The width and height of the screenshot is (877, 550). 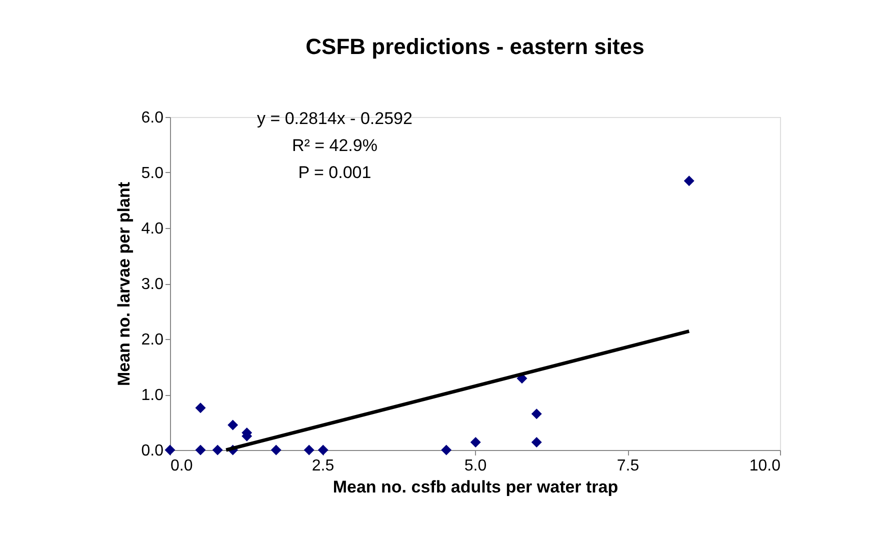 What do you see at coordinates (152, 395) in the screenshot?
I see `y-tick-label: 1.0` at bounding box center [152, 395].